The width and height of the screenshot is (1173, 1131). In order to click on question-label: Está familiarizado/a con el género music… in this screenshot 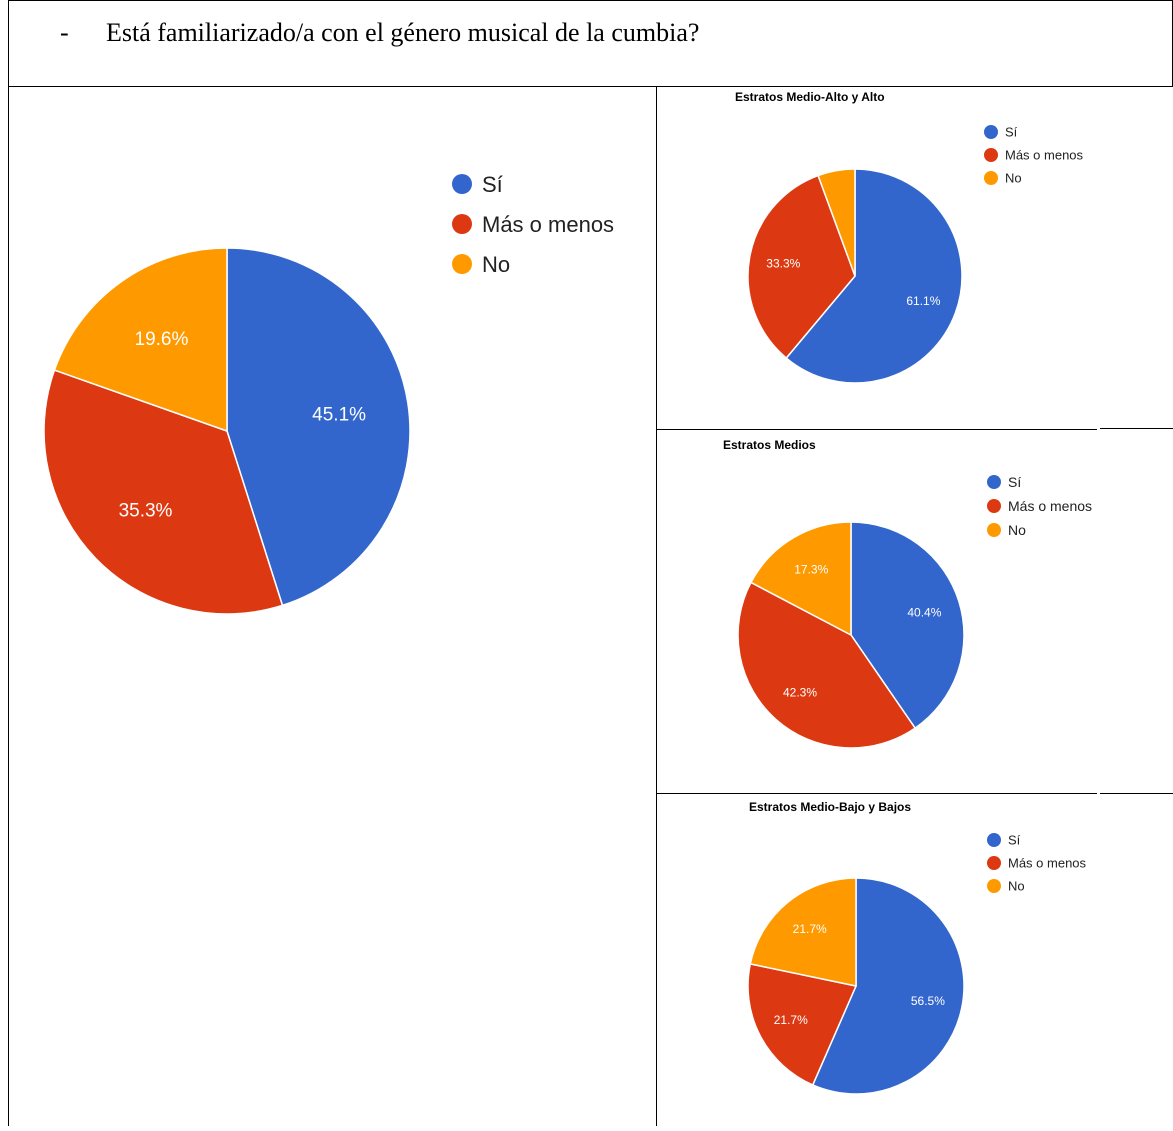, I will do `click(403, 32)`.